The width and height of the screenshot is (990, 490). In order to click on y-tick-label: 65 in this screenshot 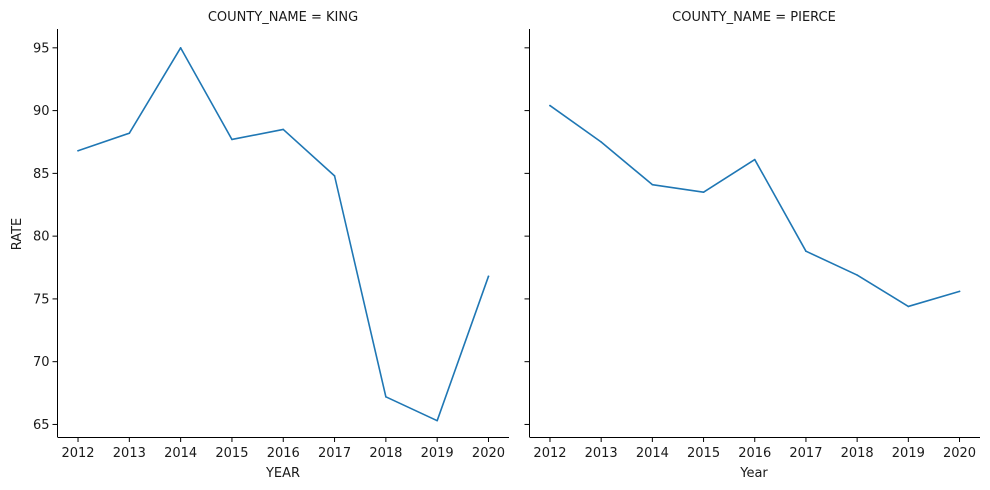, I will do `click(41, 425)`.